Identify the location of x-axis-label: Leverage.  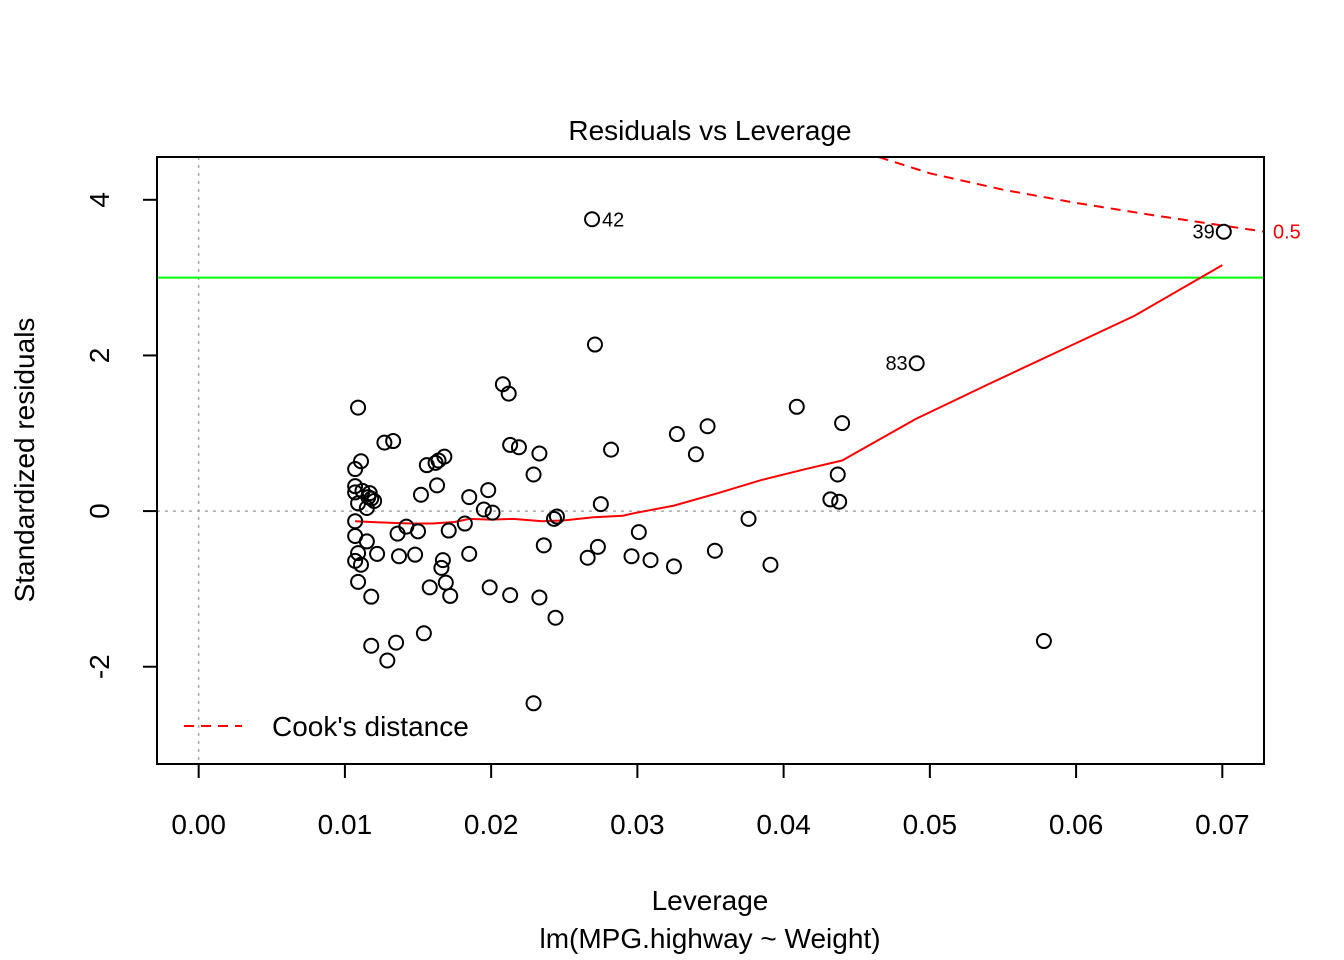
(710, 900).